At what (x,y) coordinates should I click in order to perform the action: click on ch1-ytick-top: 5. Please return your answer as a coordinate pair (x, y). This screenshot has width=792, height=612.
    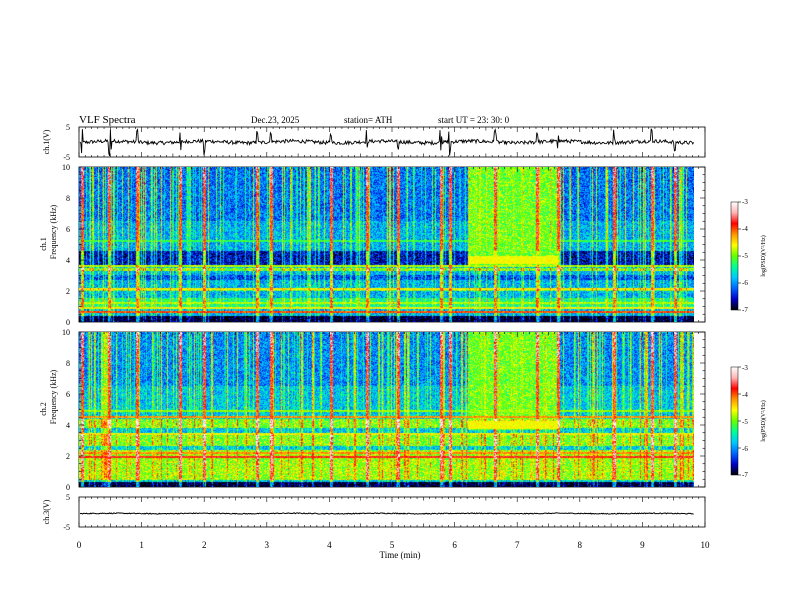
    Looking at the image, I should click on (68, 127).